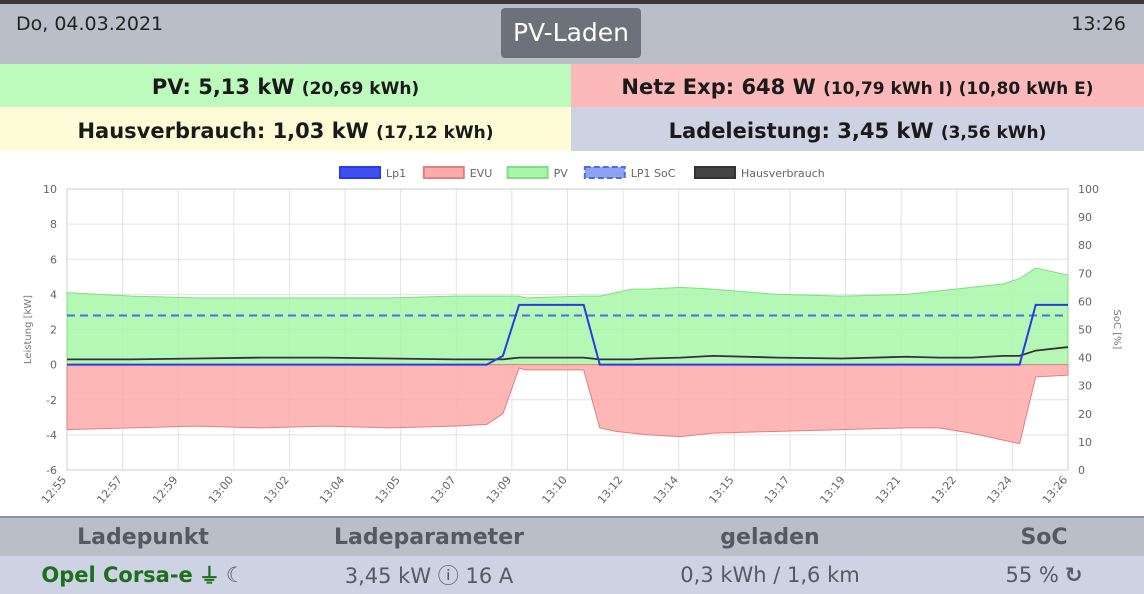  What do you see at coordinates (53, 224) in the screenshot?
I see `y-tick-label: 8` at bounding box center [53, 224].